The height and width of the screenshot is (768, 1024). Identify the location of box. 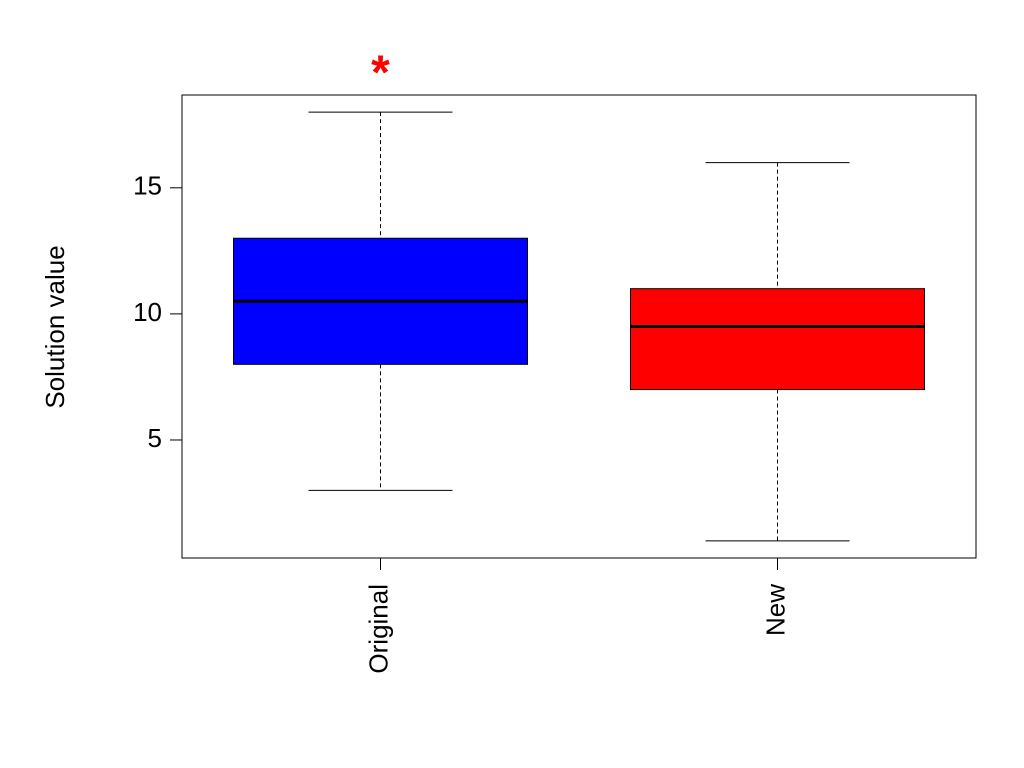
(777, 339).